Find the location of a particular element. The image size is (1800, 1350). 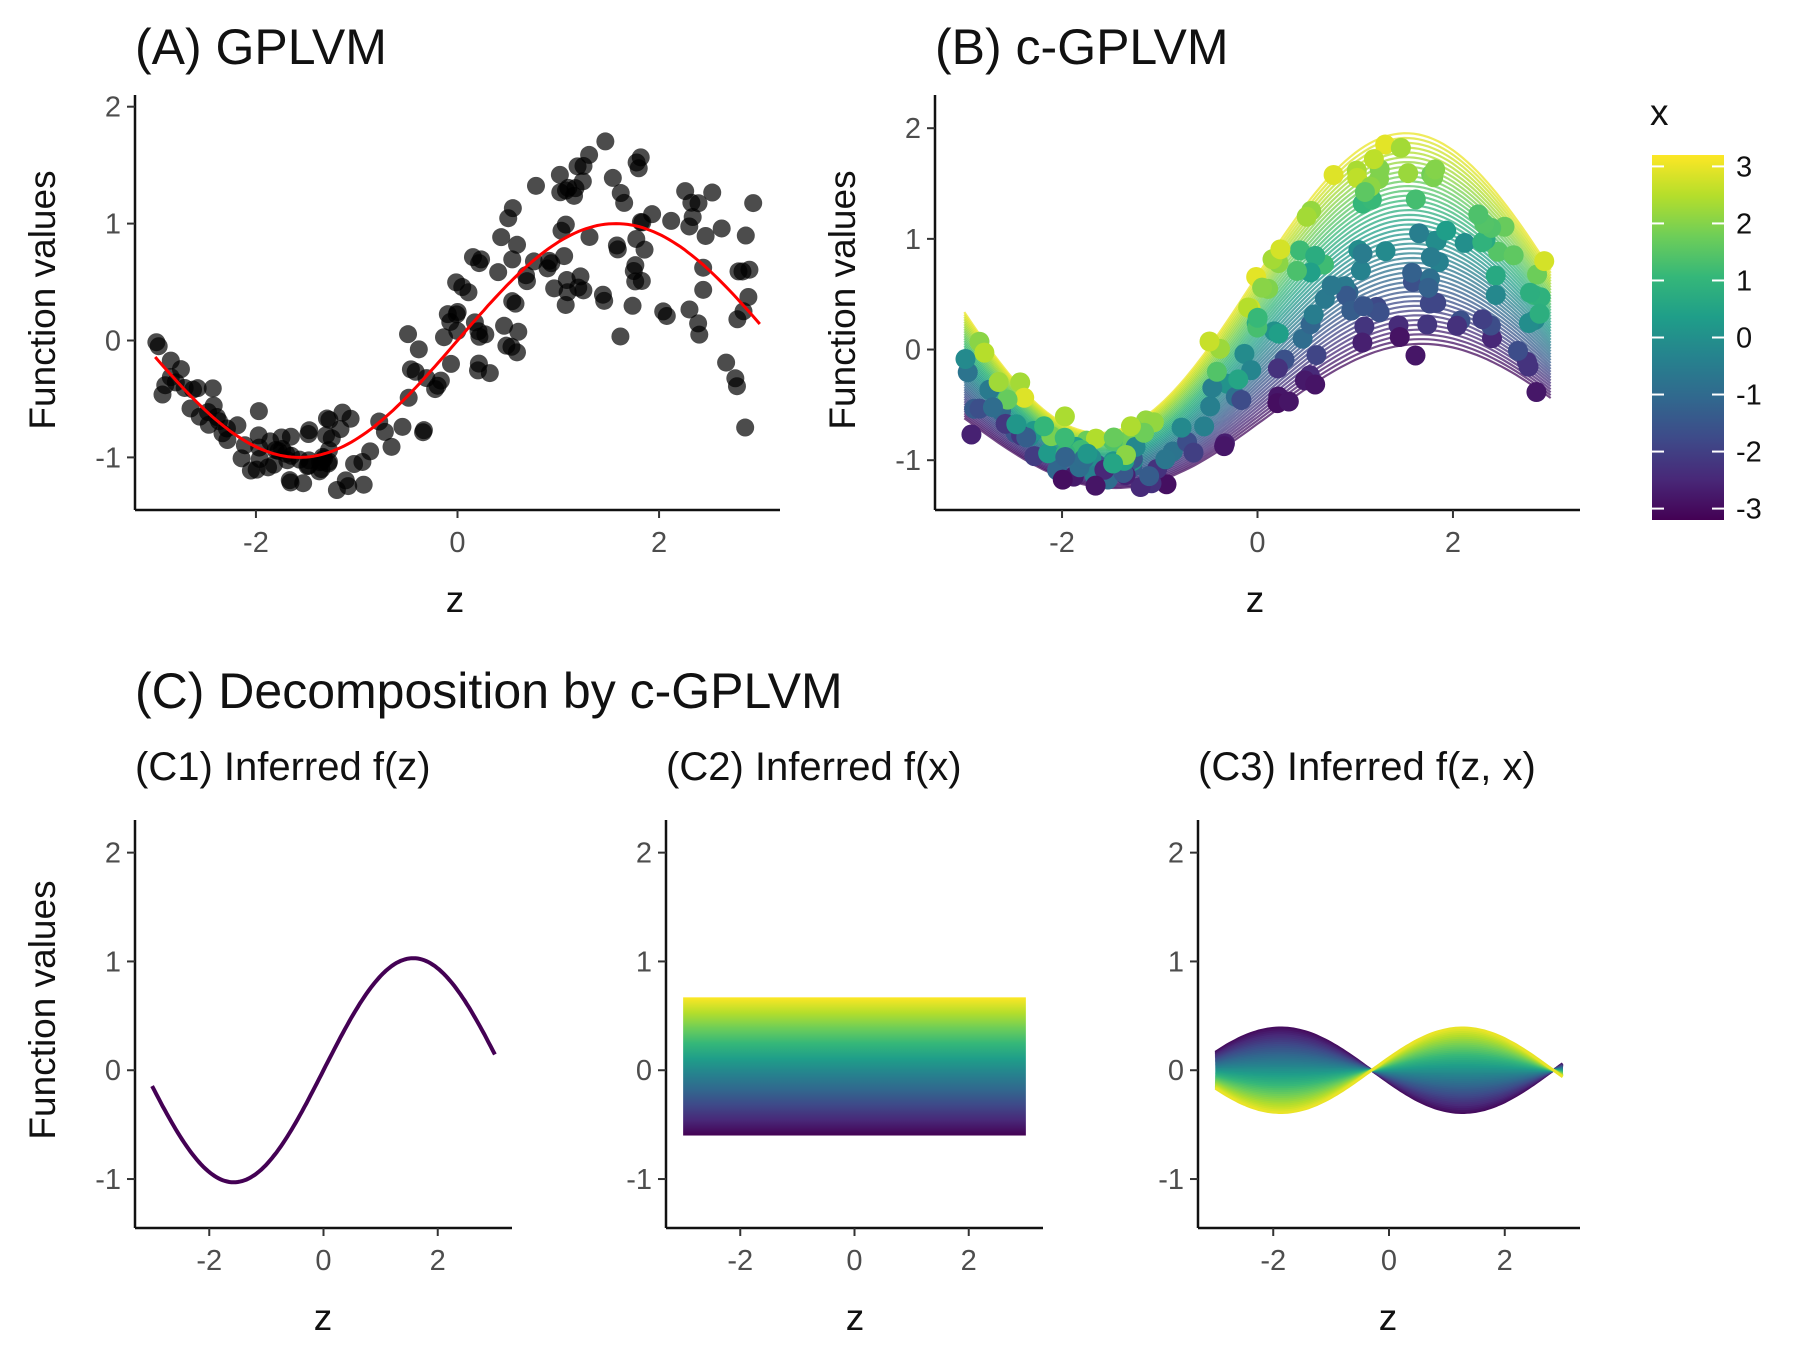

panel-b-x-label: z is located at coordinates (1255, 599).